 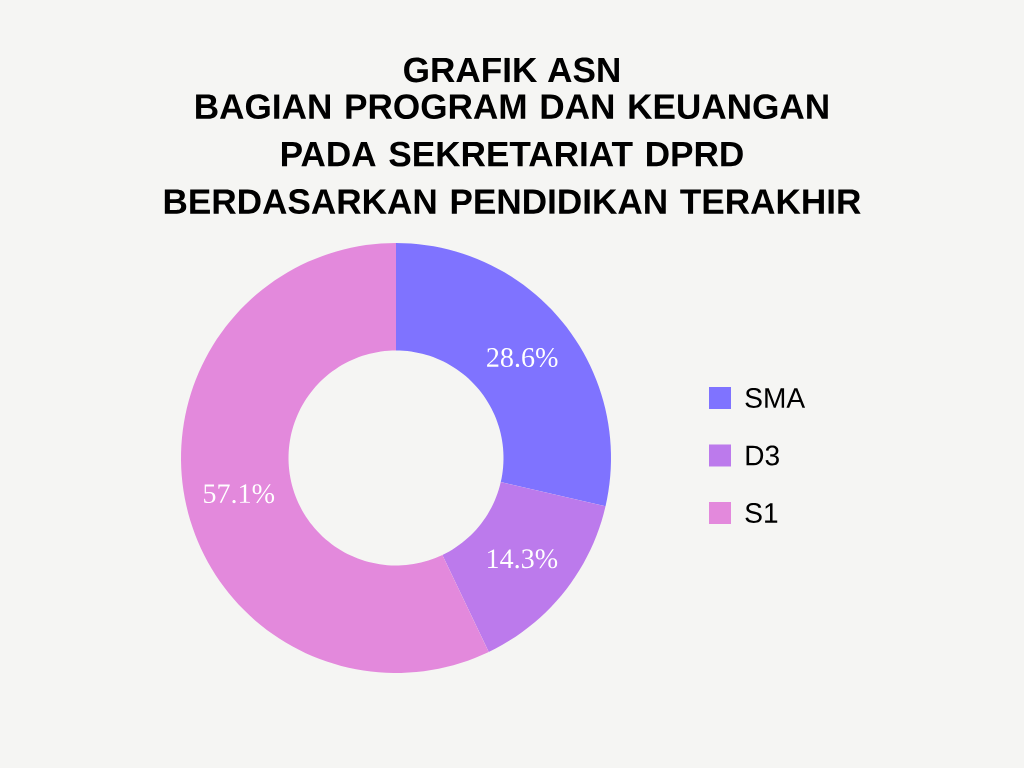 I want to click on legend-label: D3, so click(x=762, y=455).